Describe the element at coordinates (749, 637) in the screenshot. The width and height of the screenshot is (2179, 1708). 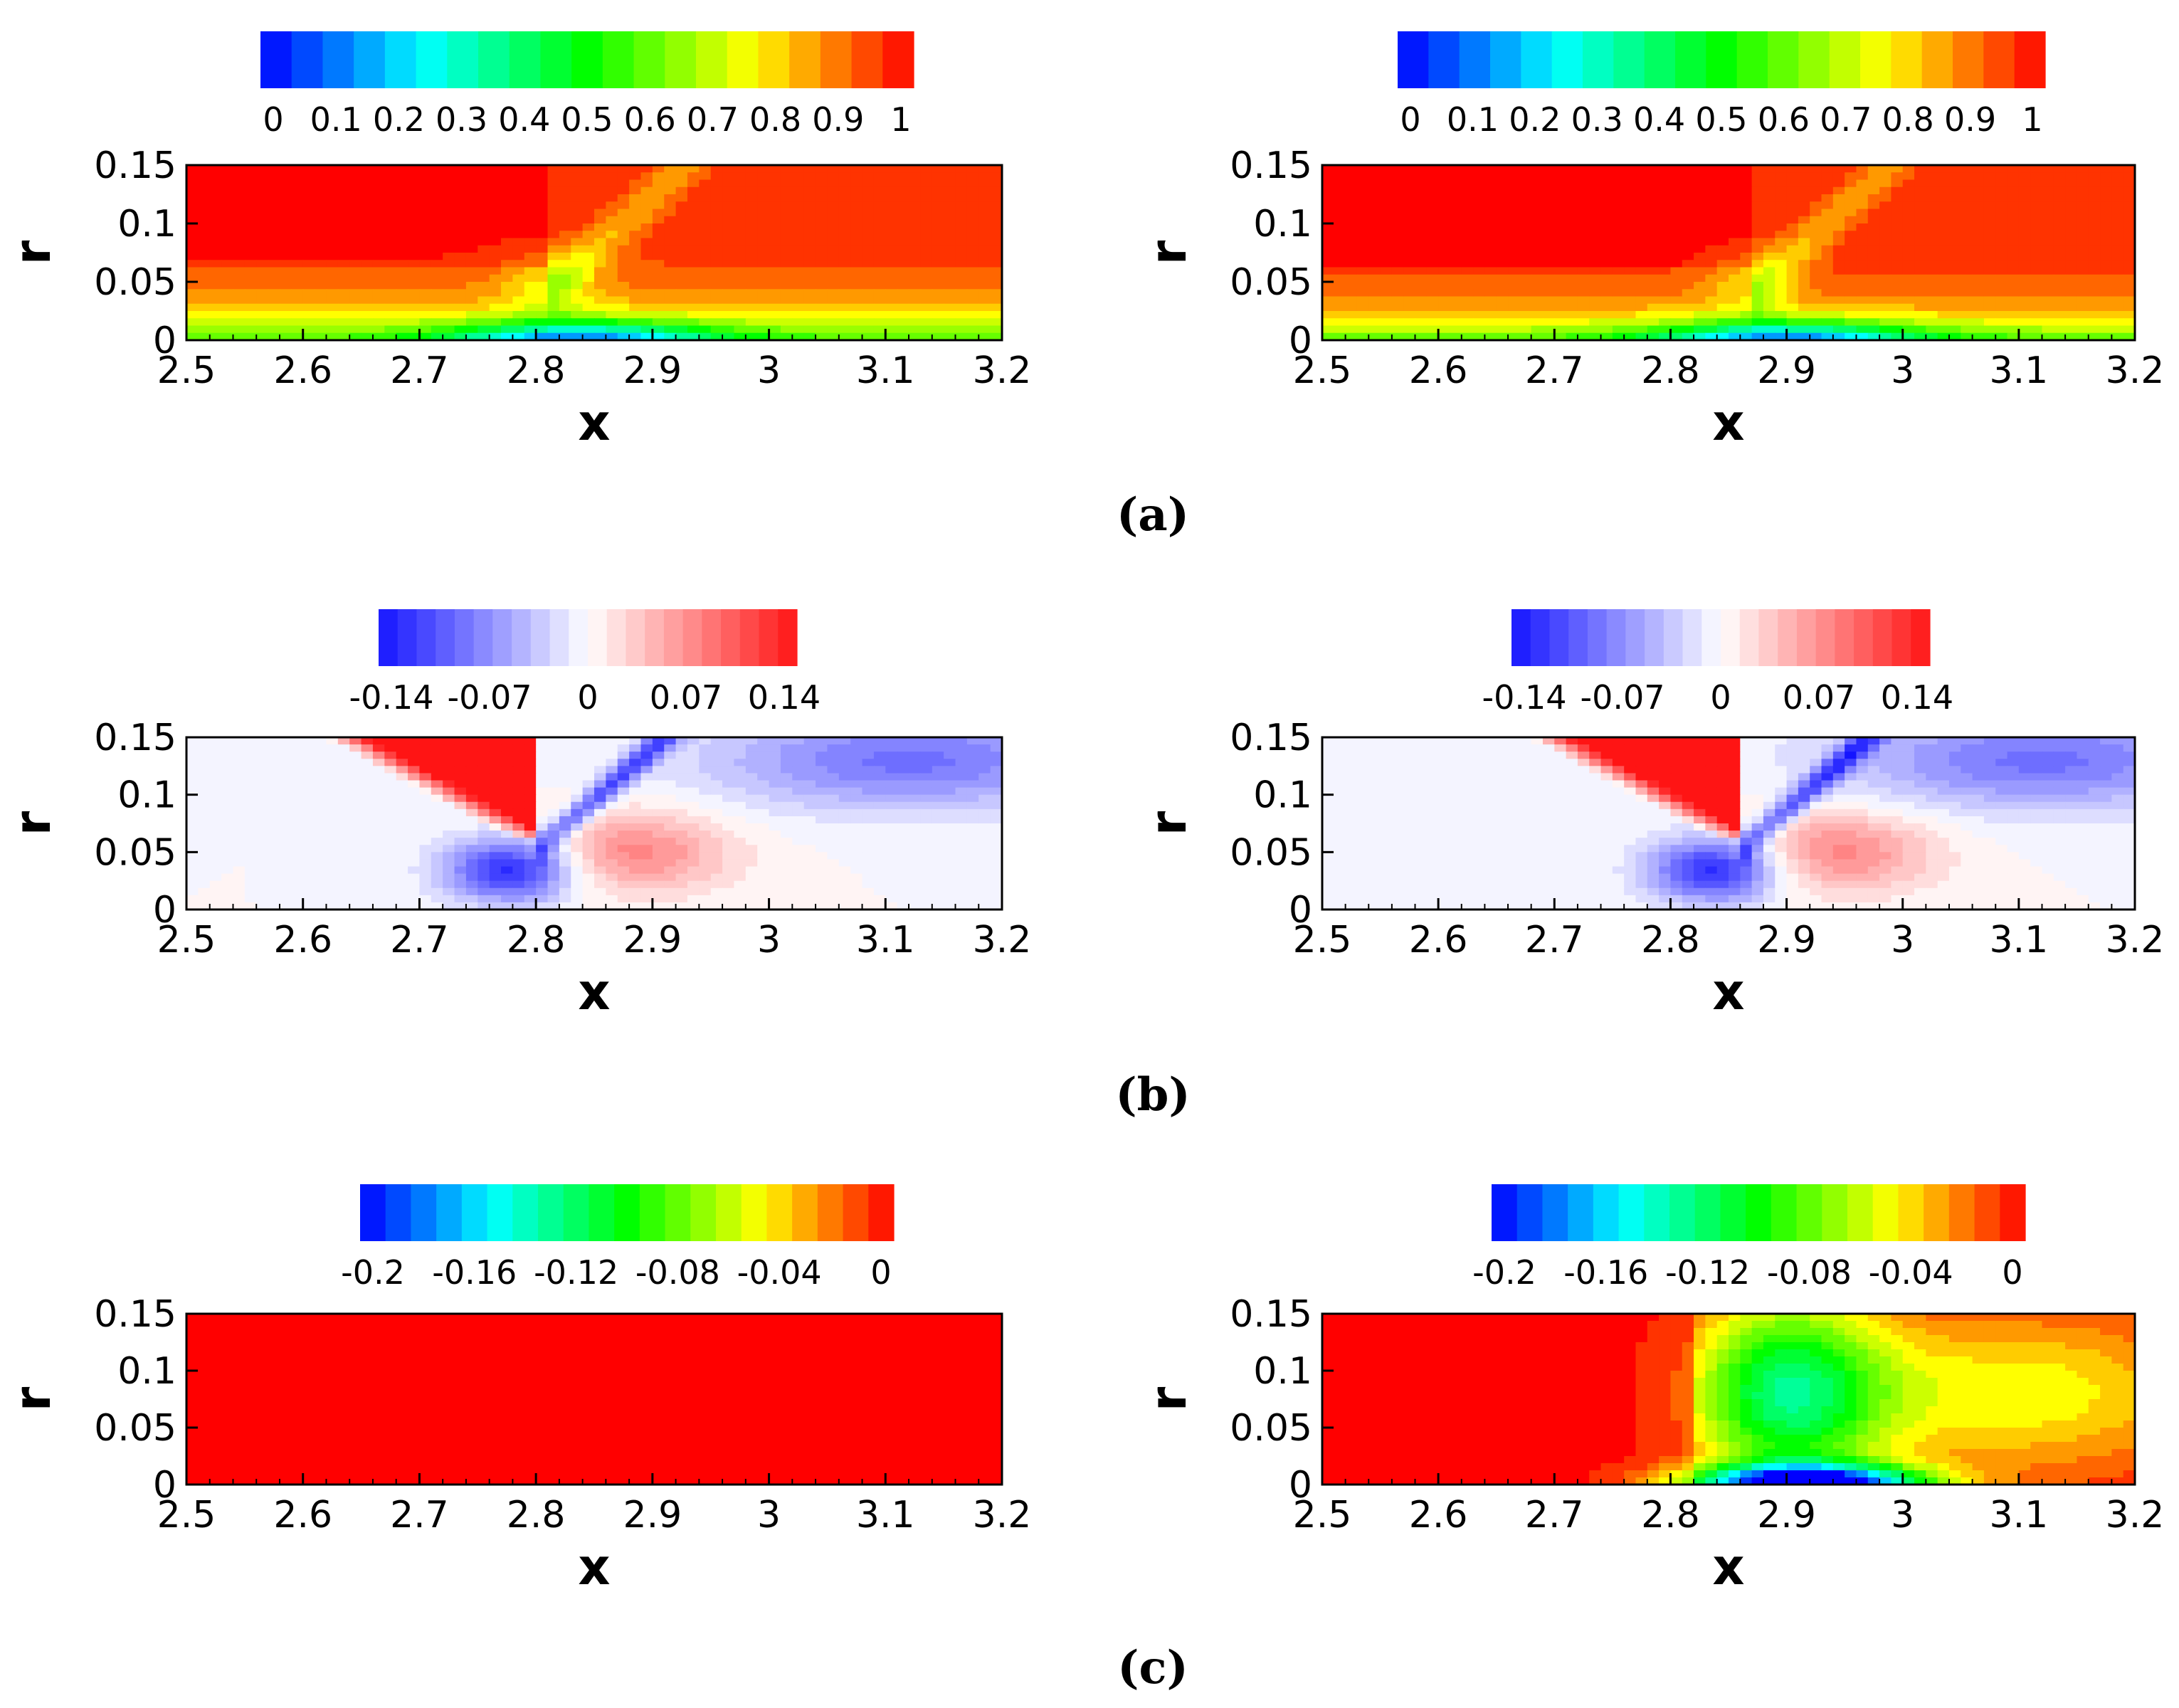
I see `colorbar-swatch` at that location.